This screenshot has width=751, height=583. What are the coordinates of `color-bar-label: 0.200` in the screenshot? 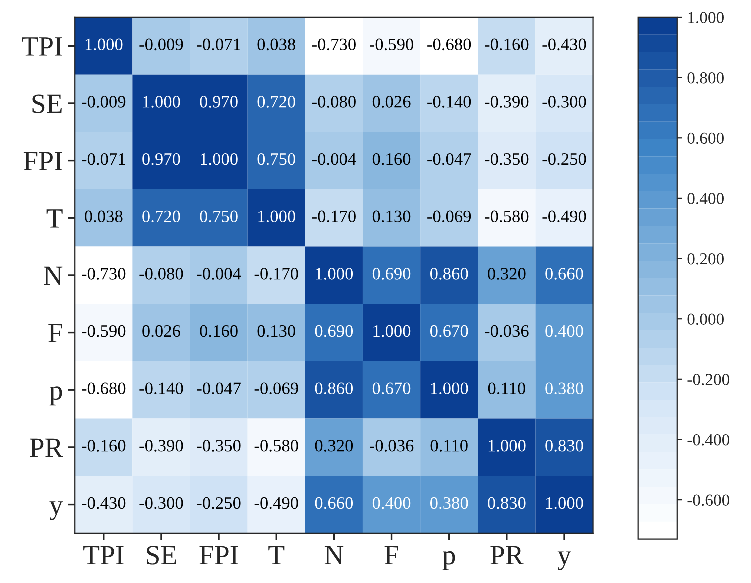 It's located at (706, 259).